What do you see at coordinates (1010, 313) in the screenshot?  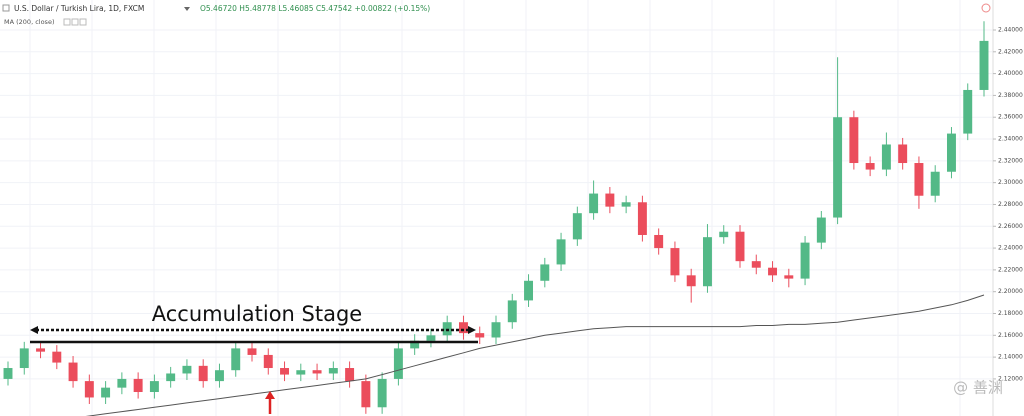 I see `y-tick-label: 2.18000` at bounding box center [1010, 313].